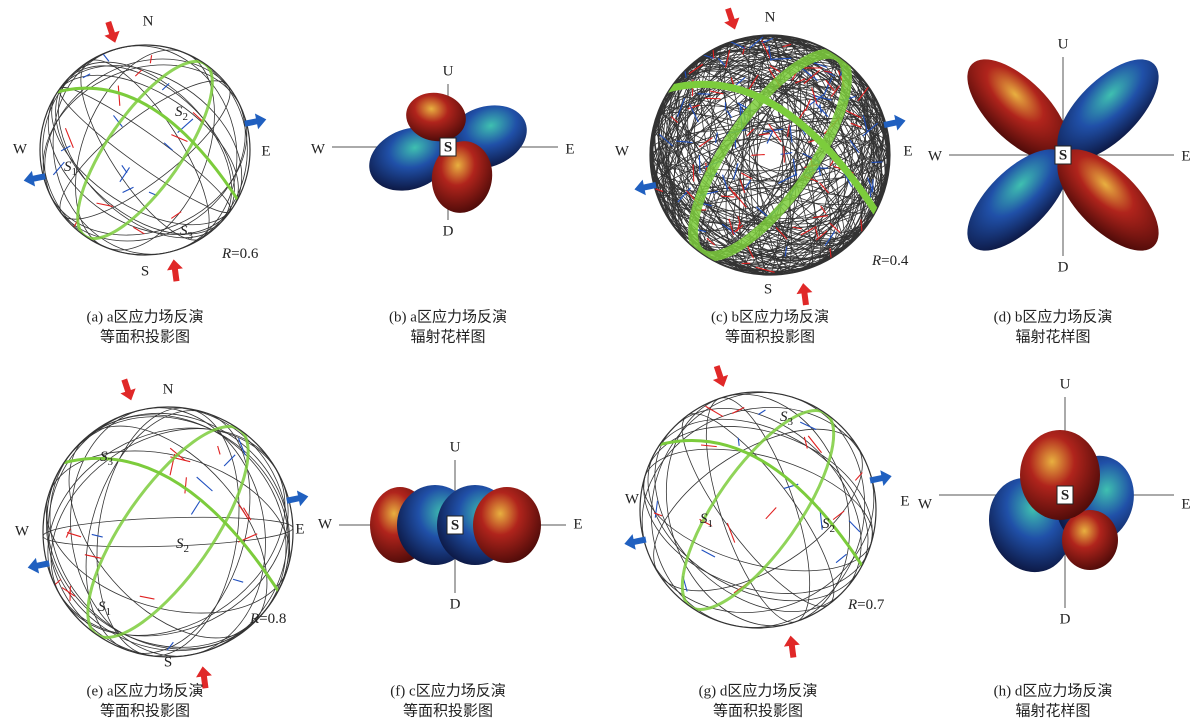 The width and height of the screenshot is (1194, 722). What do you see at coordinates (144, 316) in the screenshot?
I see `caption: (a) a区应力场反演` at bounding box center [144, 316].